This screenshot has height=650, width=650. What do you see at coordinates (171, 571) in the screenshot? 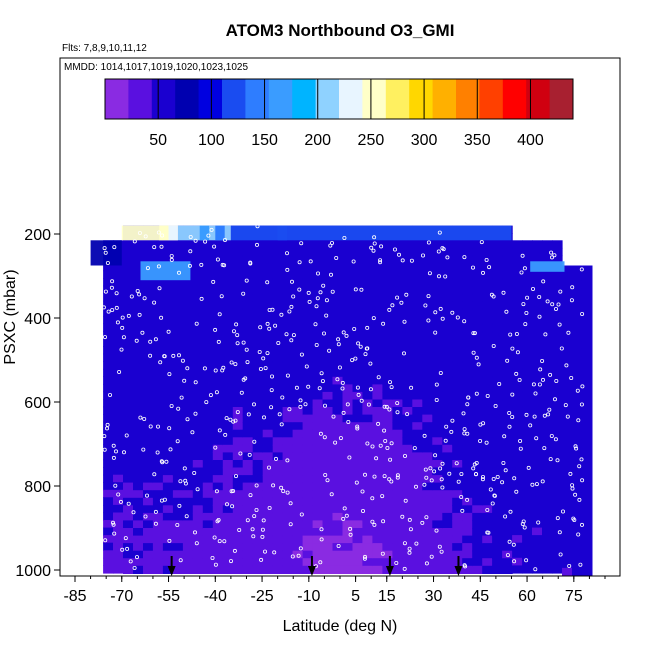
I see `profile-arrow-head` at bounding box center [171, 571].